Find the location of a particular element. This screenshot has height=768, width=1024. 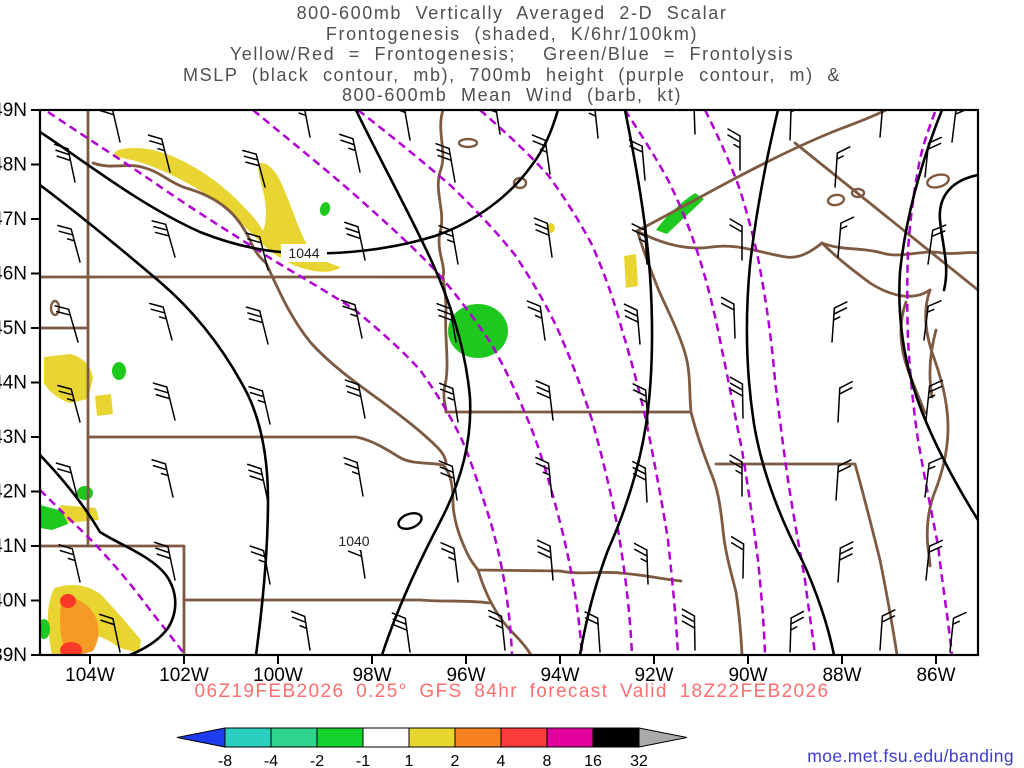

contour-label: 1044 is located at coordinates (303, 253).